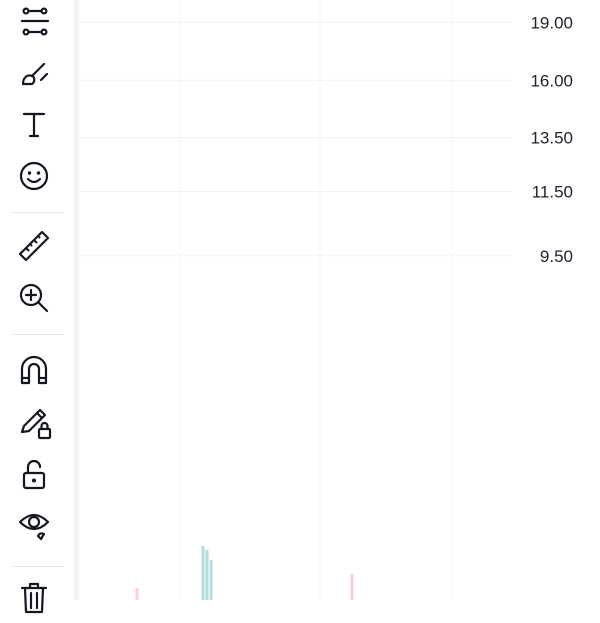 The width and height of the screenshot is (600, 623). I want to click on drawing-toolbar, so click(39, 307).